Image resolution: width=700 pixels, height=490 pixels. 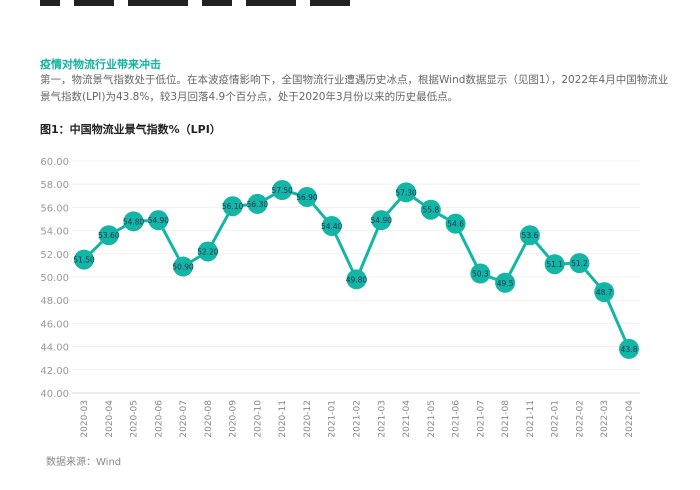 I want to click on data-label: 51.2, so click(x=579, y=263).